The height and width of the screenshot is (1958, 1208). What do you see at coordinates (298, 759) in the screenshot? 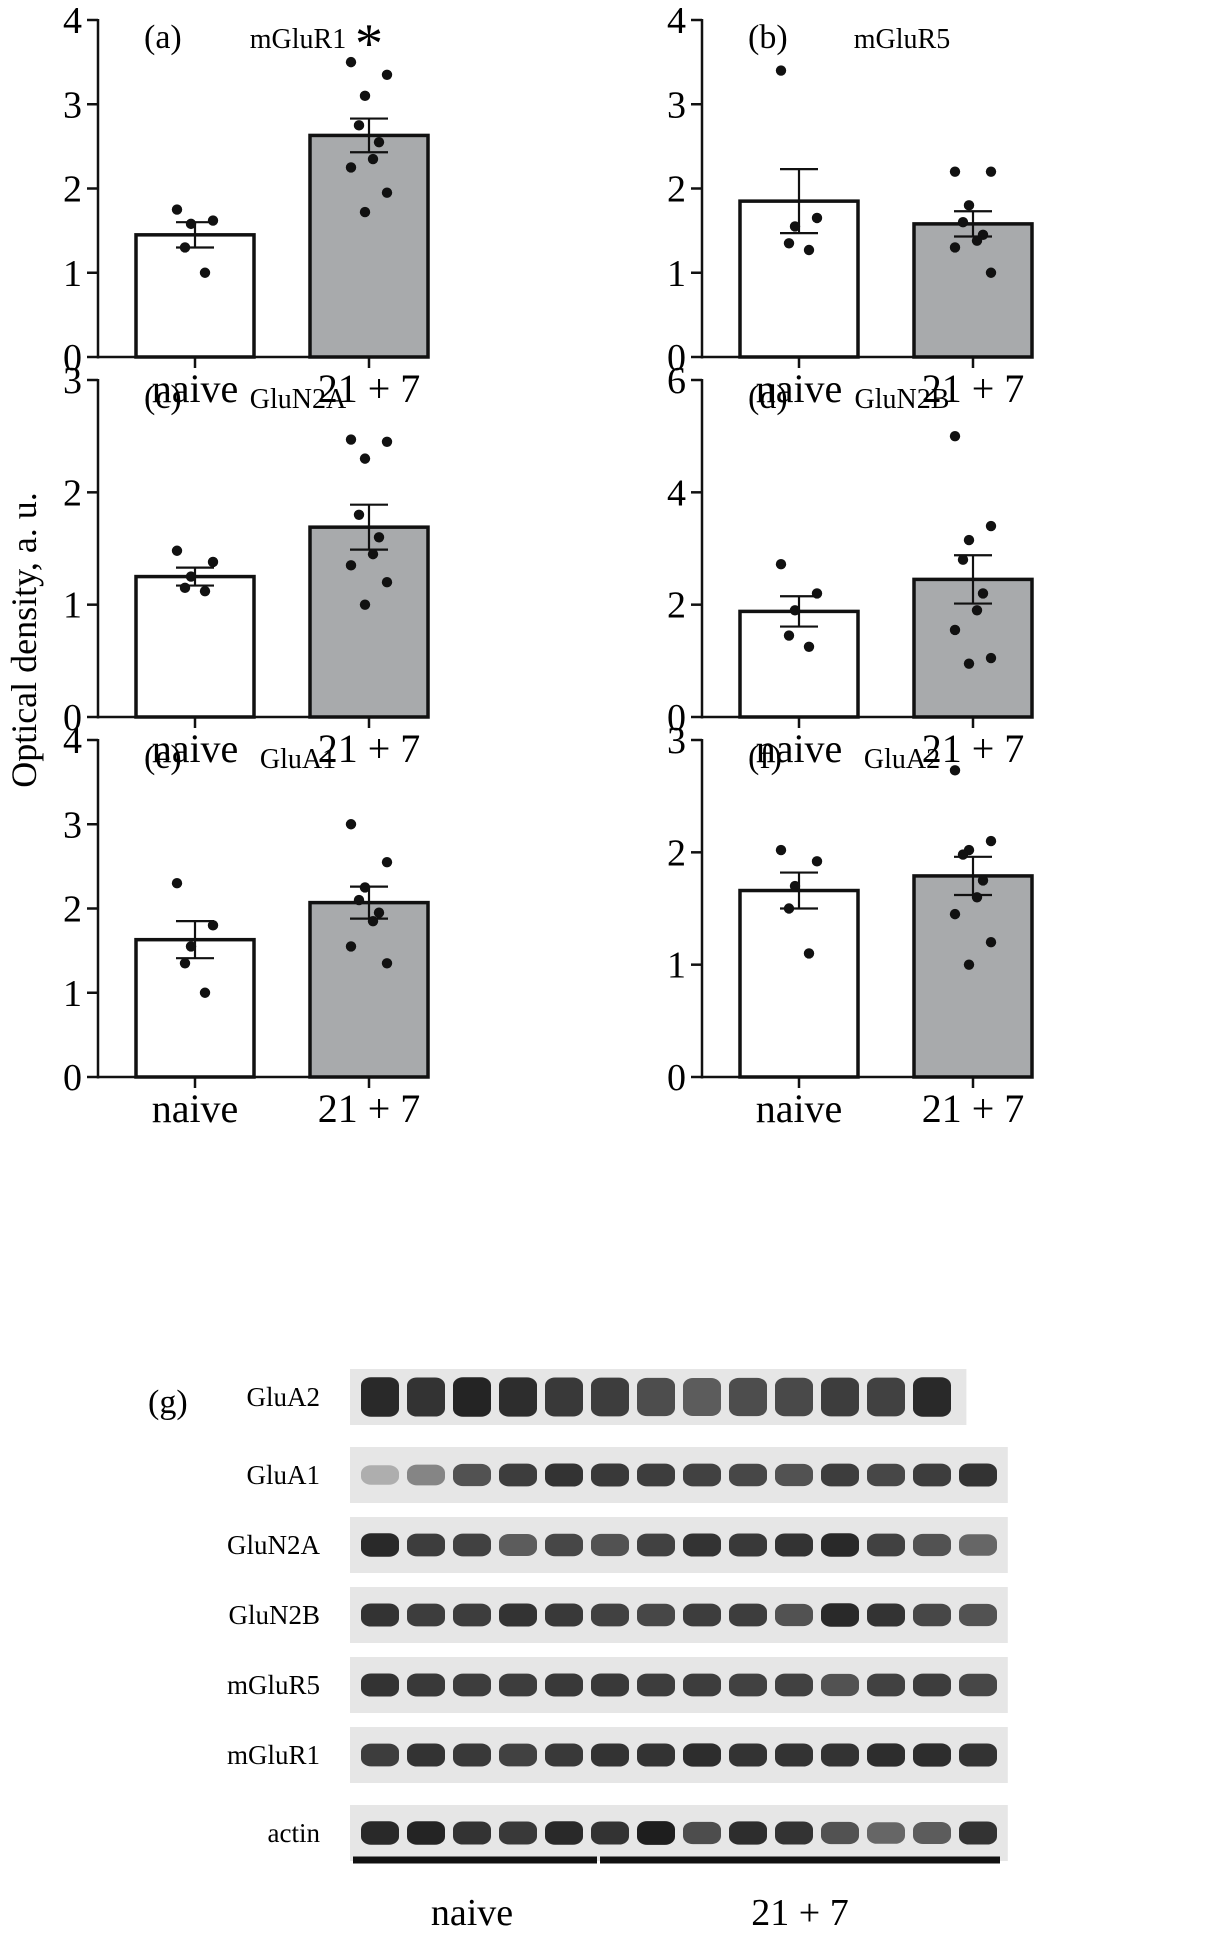
I see `panel-title: GluA1` at bounding box center [298, 759].